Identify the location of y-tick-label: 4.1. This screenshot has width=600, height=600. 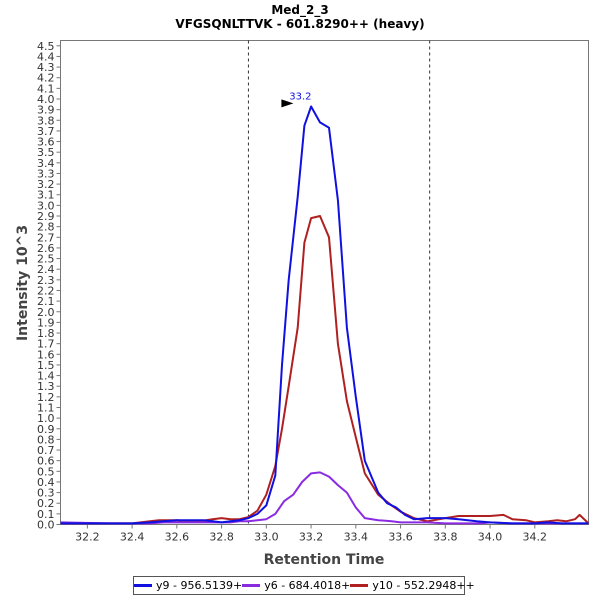
(46, 88).